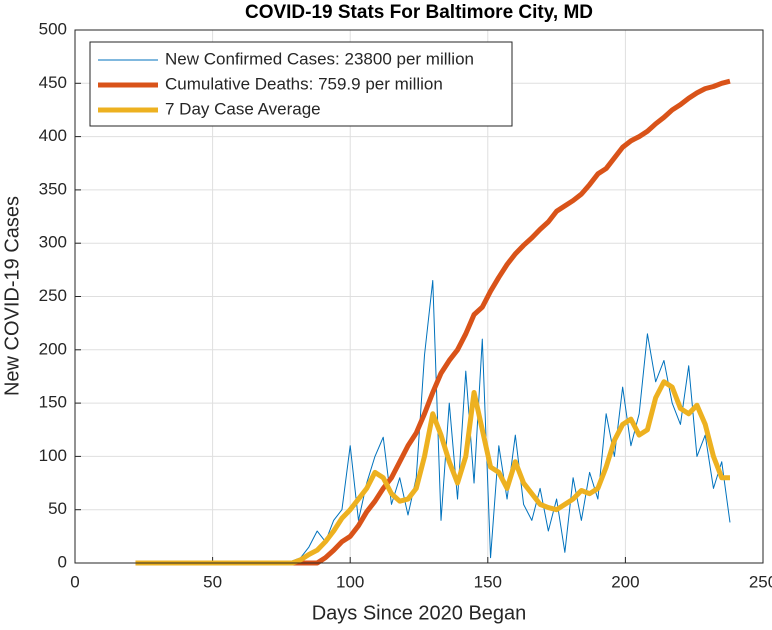 The width and height of the screenshot is (772, 630). What do you see at coordinates (53, 402) in the screenshot?
I see `y-tick-label: 150` at bounding box center [53, 402].